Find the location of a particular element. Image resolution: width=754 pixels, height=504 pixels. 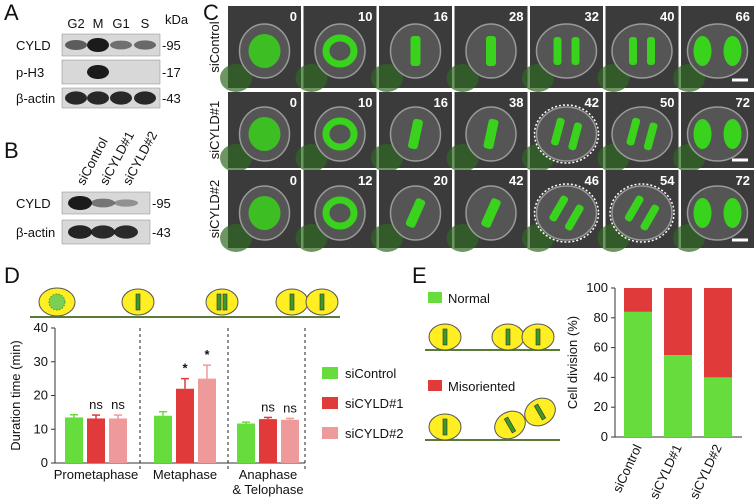

y-tick-label: 10 is located at coordinates (41, 428).